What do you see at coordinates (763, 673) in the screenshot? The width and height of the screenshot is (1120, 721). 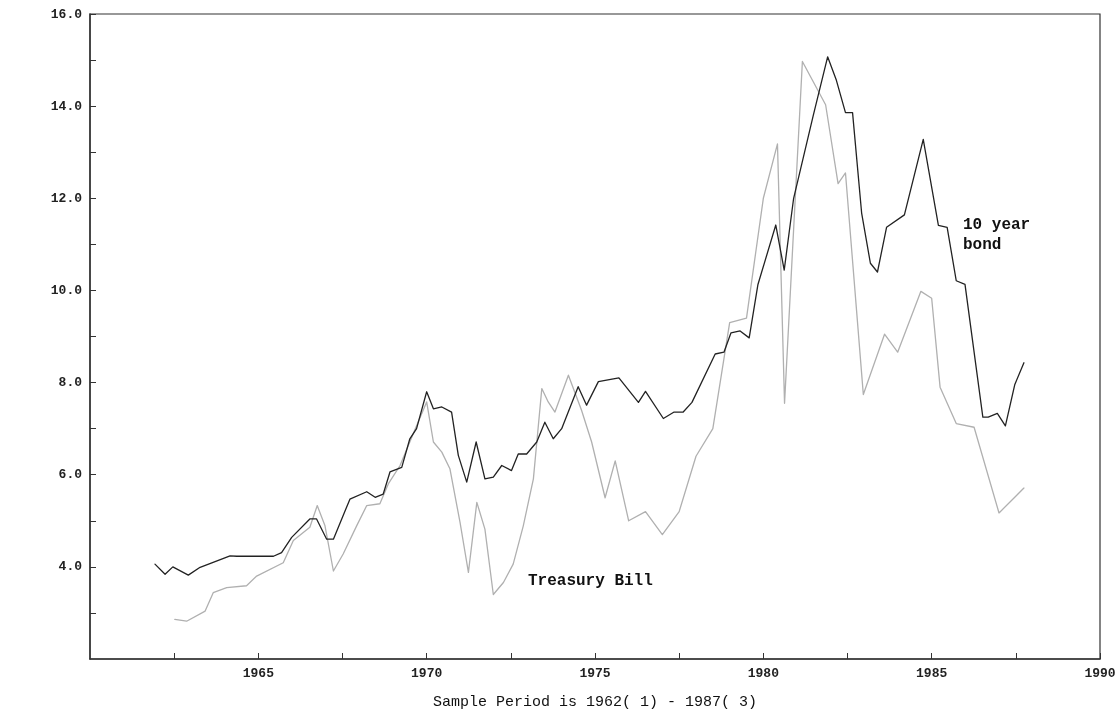 I see `x-tick-label: 1980` at bounding box center [763, 673].